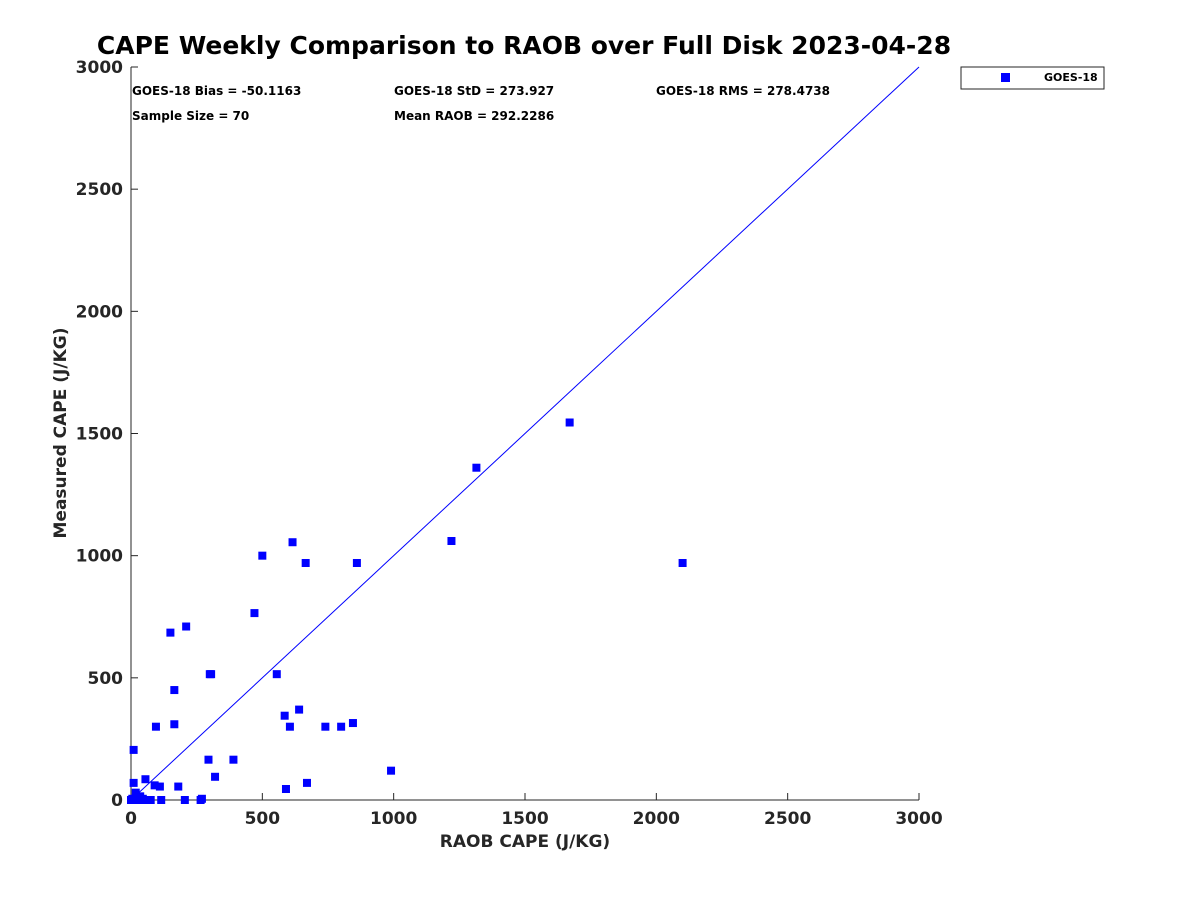 This screenshot has width=1200, height=900. I want to click on y-tick-label: 0, so click(117, 801).